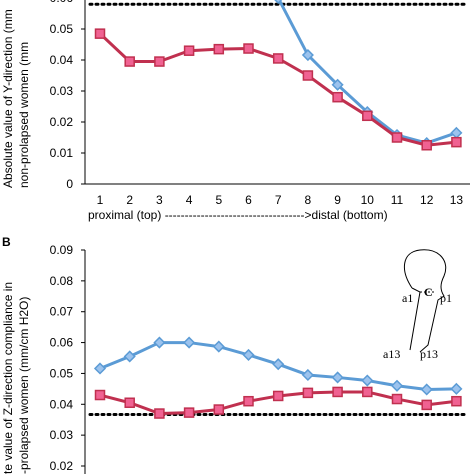  I want to click on inset-diagram, so click(425, 301).